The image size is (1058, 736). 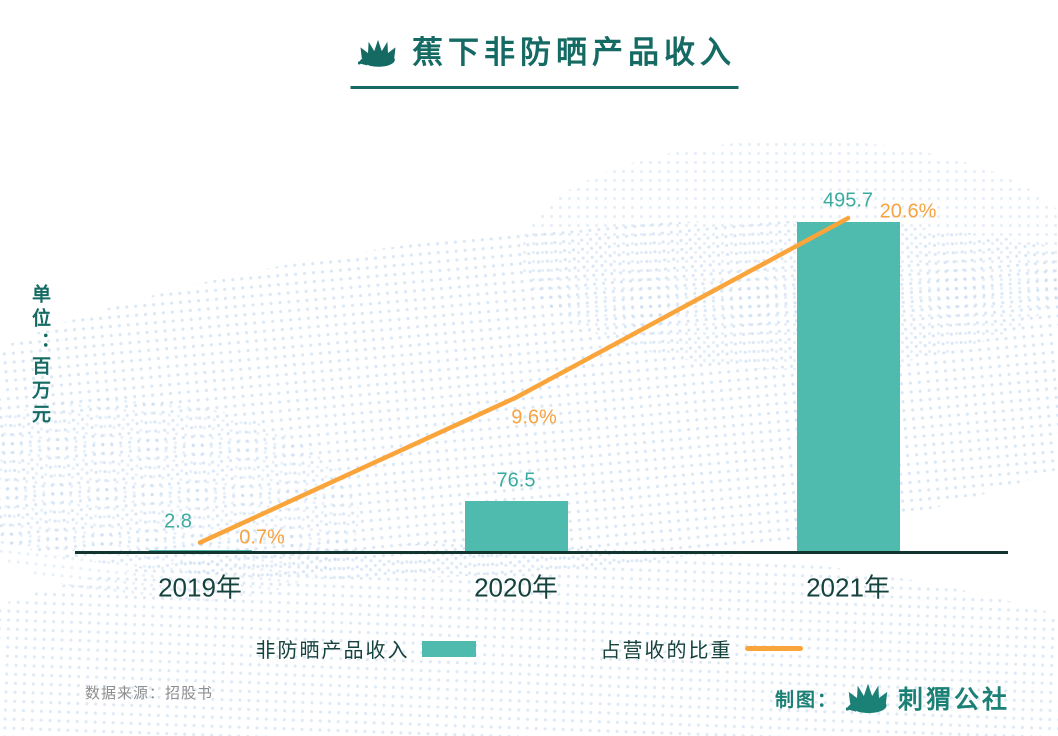 What do you see at coordinates (892, 698) in the screenshot?
I see `credit: 制图： 刺猬公社` at bounding box center [892, 698].